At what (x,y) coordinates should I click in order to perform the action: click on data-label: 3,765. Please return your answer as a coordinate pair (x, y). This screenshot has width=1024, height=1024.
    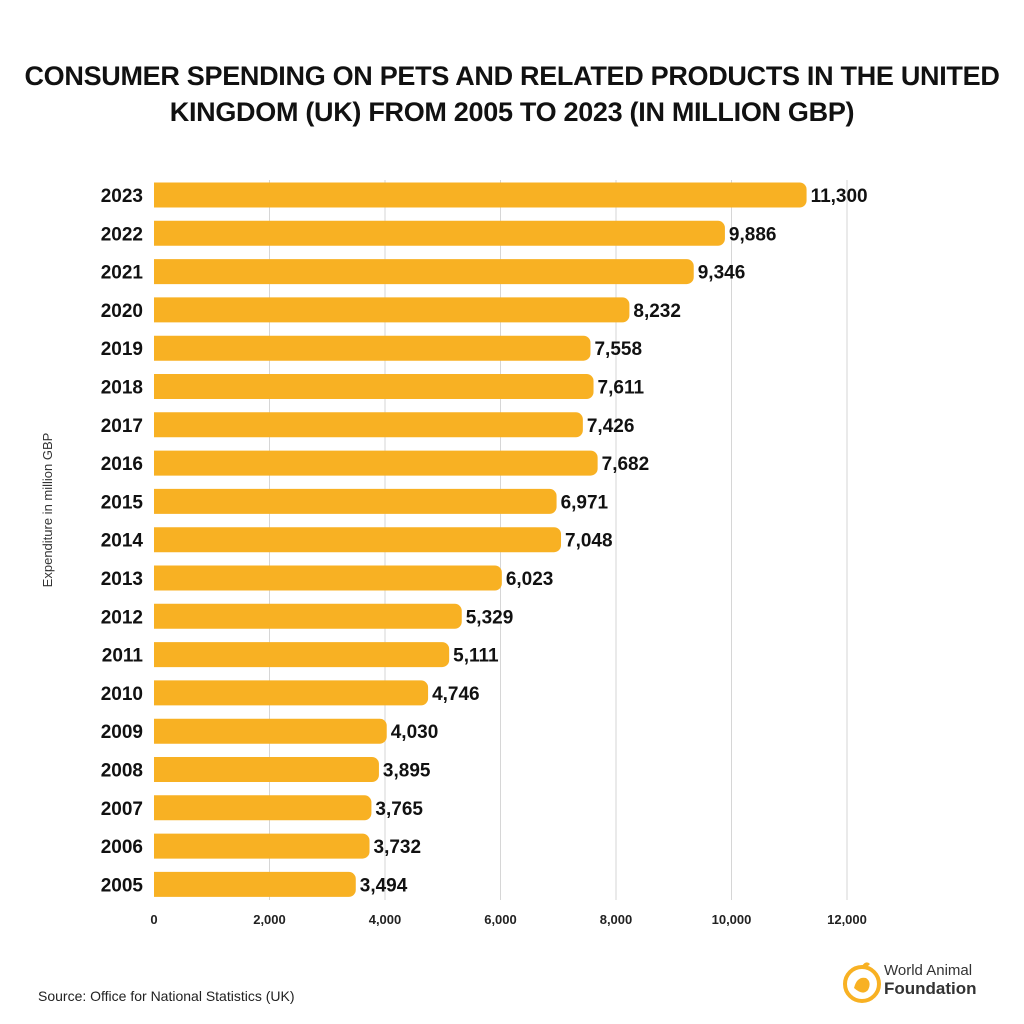
    Looking at the image, I should click on (399, 809).